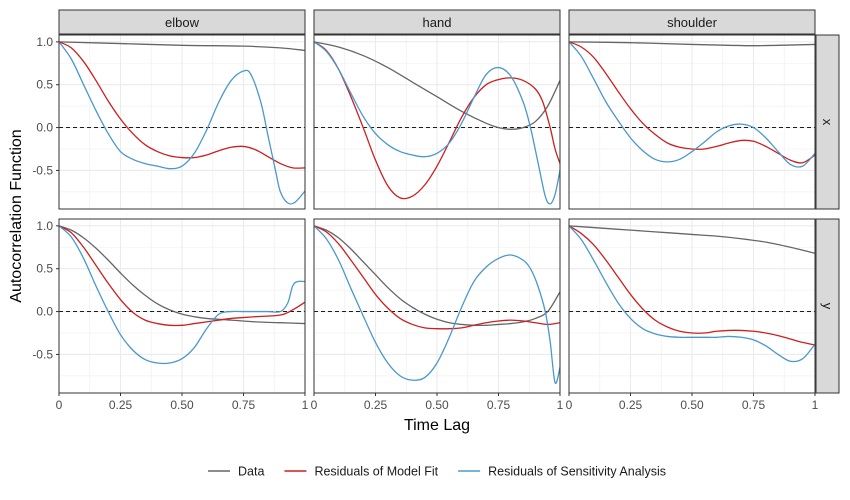 This screenshot has height=500, width=850. I want to click on legend-label-residuals-of-sensitivity-analysis: Residuals of Sensitivity Analysis, so click(577, 472).